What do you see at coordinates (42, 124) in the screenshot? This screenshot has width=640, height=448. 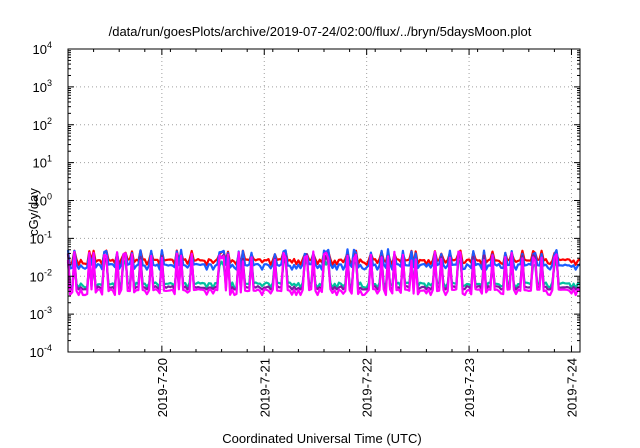 I see `y-tick-label: 10²` at bounding box center [42, 124].